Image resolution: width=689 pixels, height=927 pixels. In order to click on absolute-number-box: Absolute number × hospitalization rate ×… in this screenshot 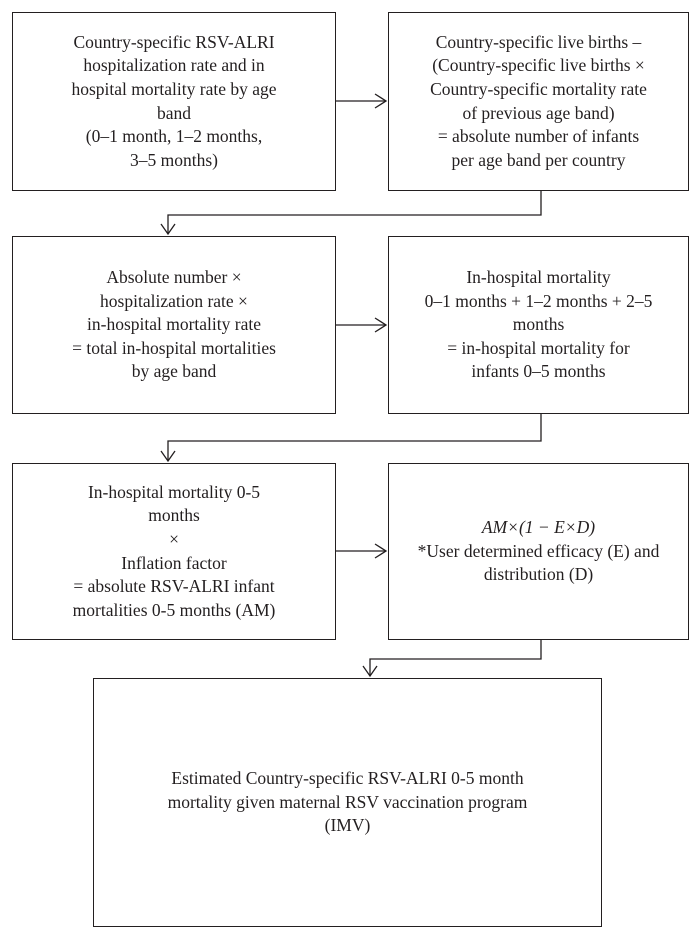, I will do `click(174, 325)`.